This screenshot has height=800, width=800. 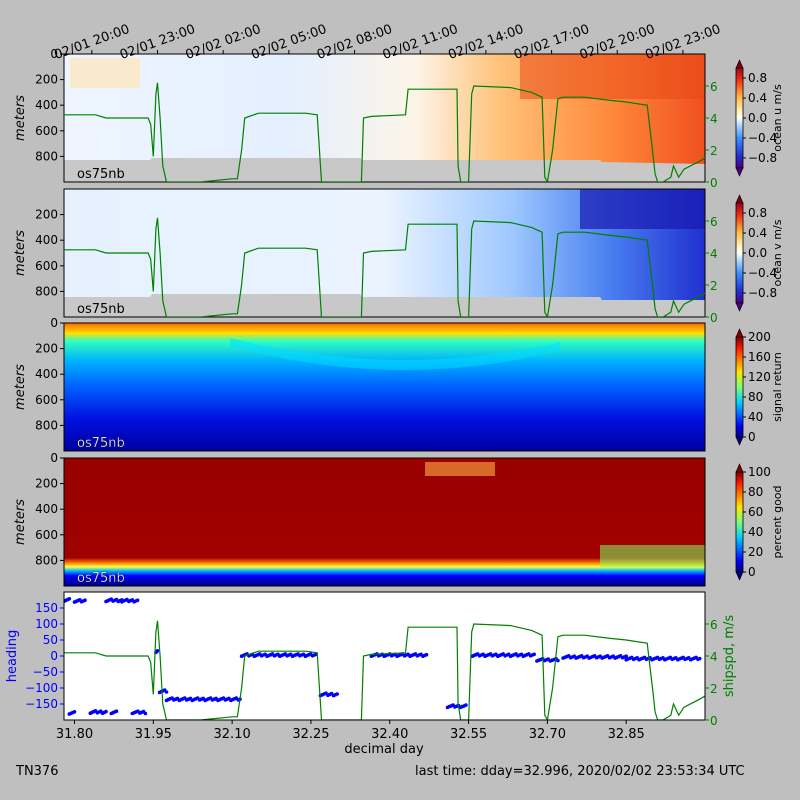 What do you see at coordinates (759, 377) in the screenshot?
I see `colorbar-tick-label: 120` at bounding box center [759, 377].